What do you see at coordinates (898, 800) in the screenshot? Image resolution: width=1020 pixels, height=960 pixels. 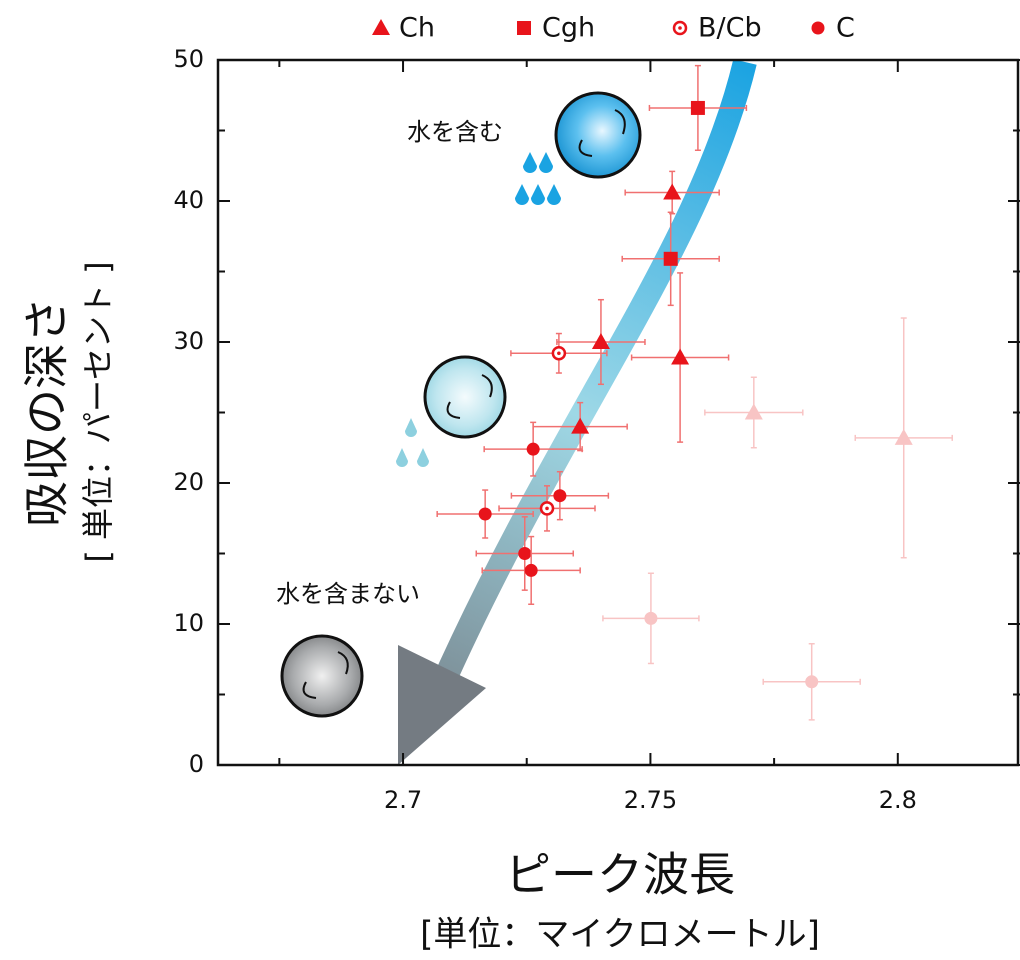 I see `x-tick-label: 2.8` at bounding box center [898, 800].